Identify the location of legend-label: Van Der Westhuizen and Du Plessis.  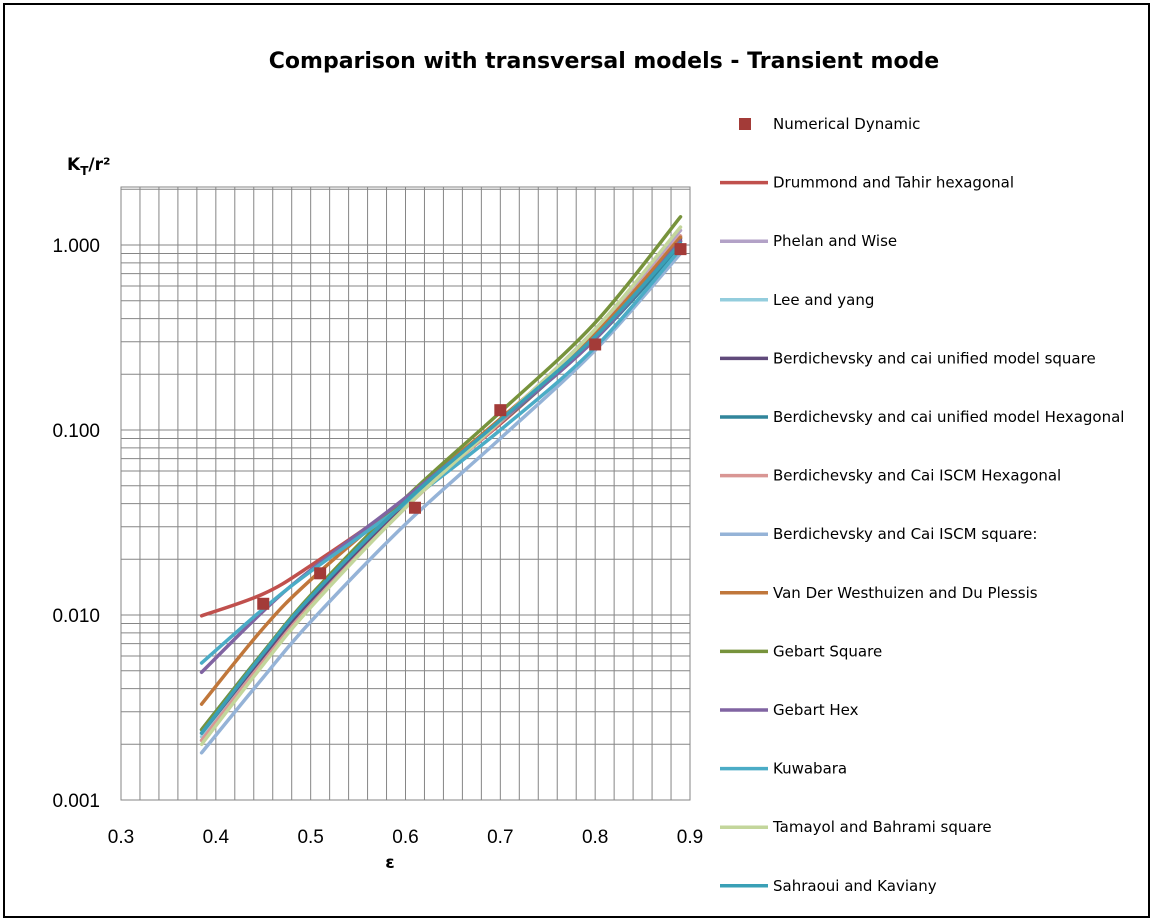
(905, 593).